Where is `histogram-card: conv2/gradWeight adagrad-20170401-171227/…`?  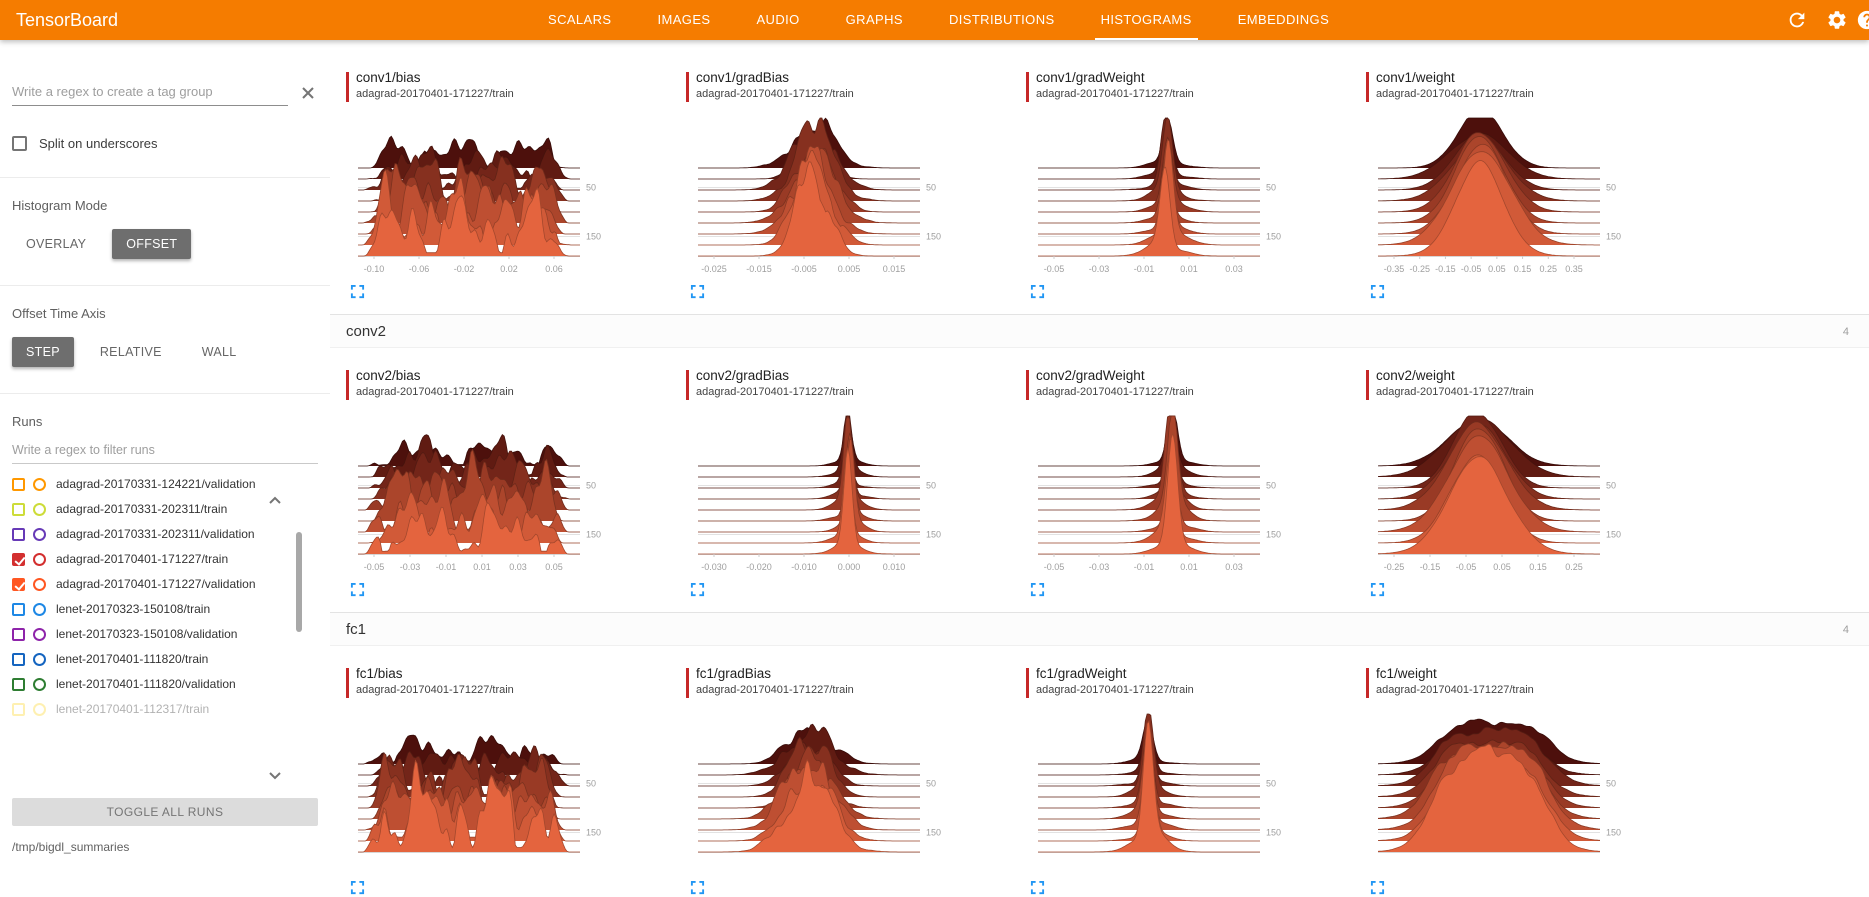
histogram-card: conv2/gradWeight adagrad-20170401-171227/… is located at coordinates (1191, 482).